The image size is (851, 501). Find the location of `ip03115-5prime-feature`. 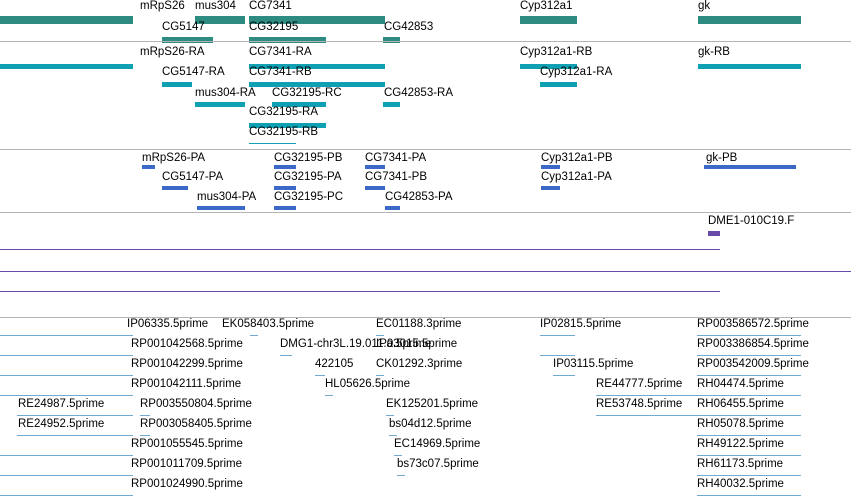

ip03115-5prime-feature is located at coordinates (564, 375).